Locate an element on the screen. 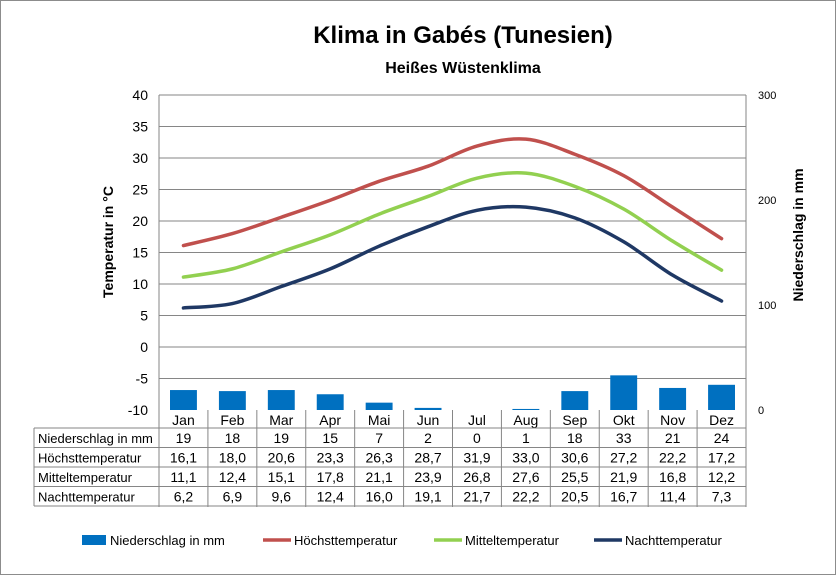 The width and height of the screenshot is (836, 575). table-cell: 17,2 is located at coordinates (721, 457).